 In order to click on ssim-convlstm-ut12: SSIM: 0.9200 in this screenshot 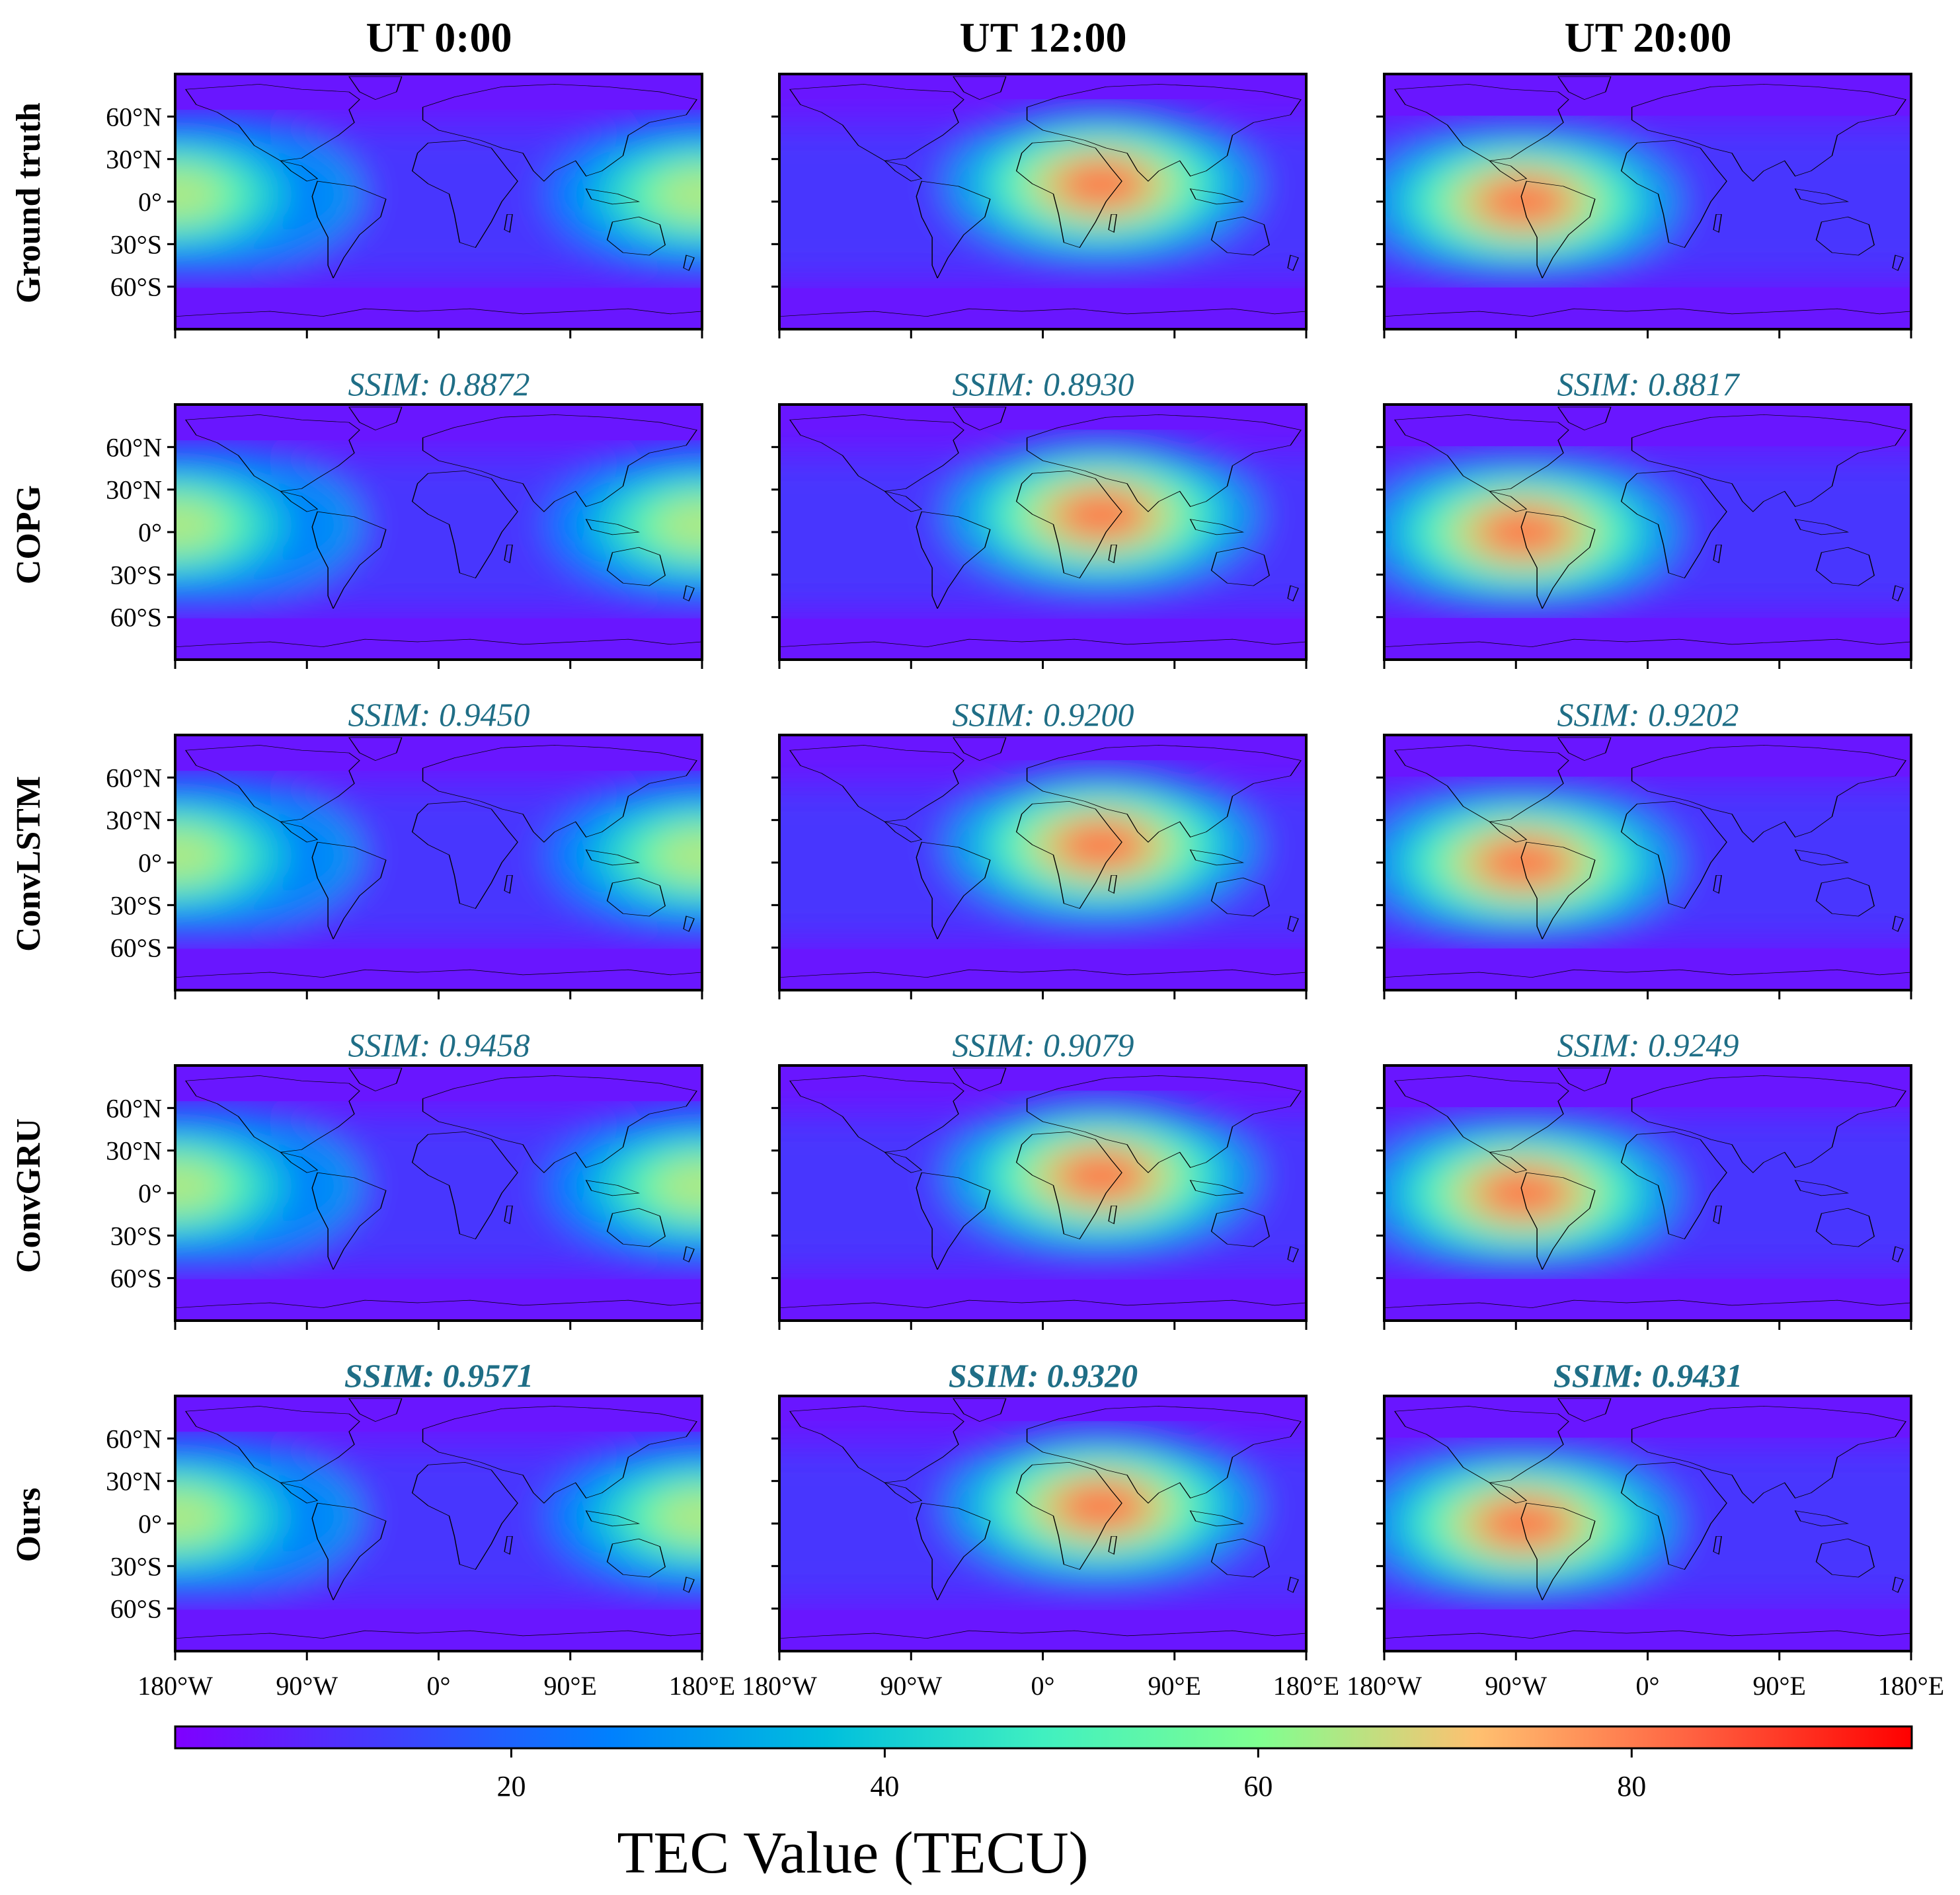, I will do `click(1043, 715)`.